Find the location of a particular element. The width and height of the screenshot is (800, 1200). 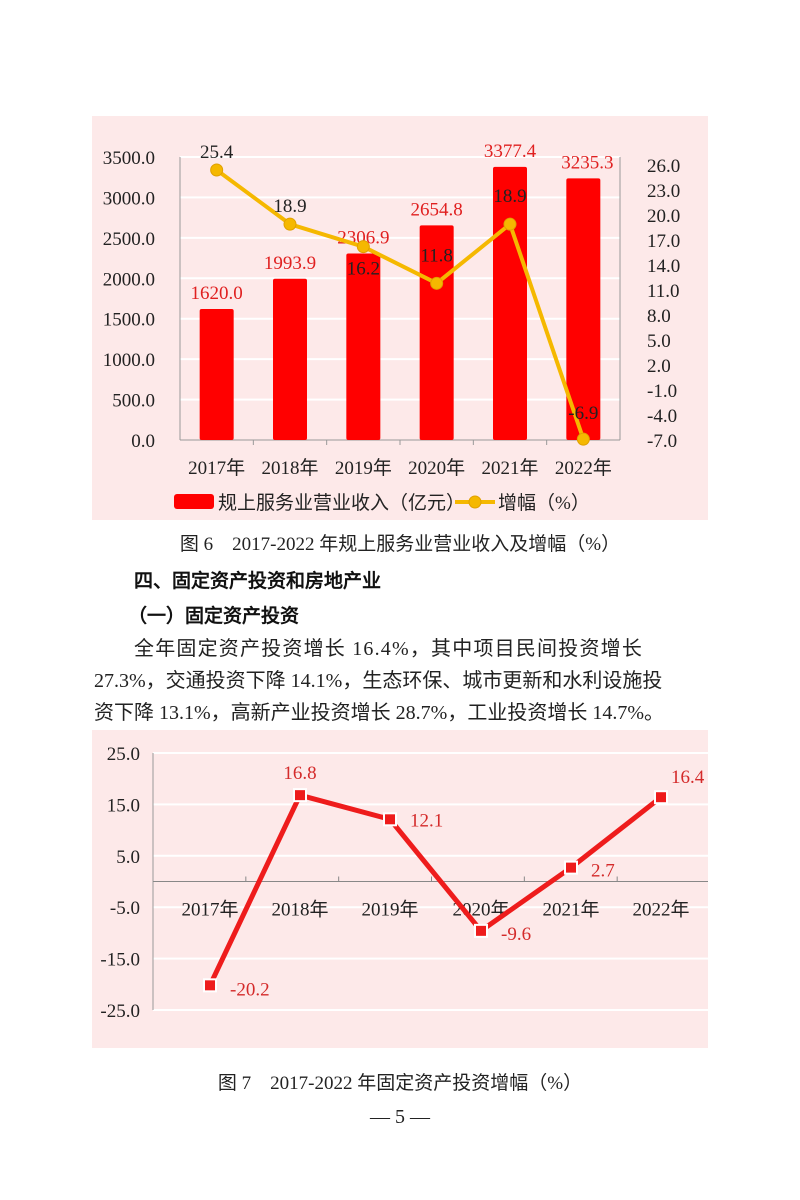

right-axis-tick: -7.0 is located at coordinates (662, 441).